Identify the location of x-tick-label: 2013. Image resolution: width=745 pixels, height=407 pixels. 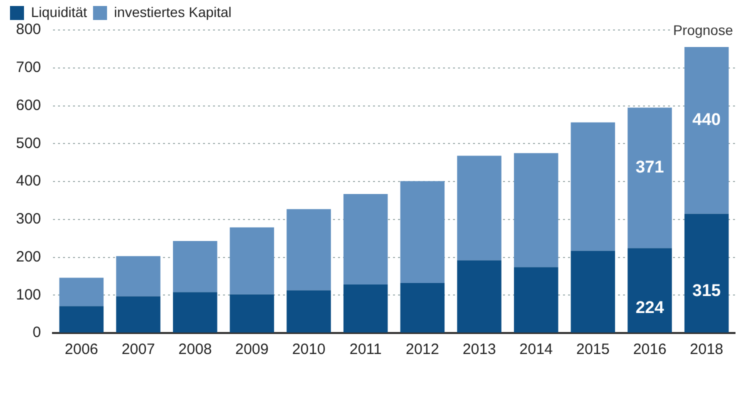
(479, 349).